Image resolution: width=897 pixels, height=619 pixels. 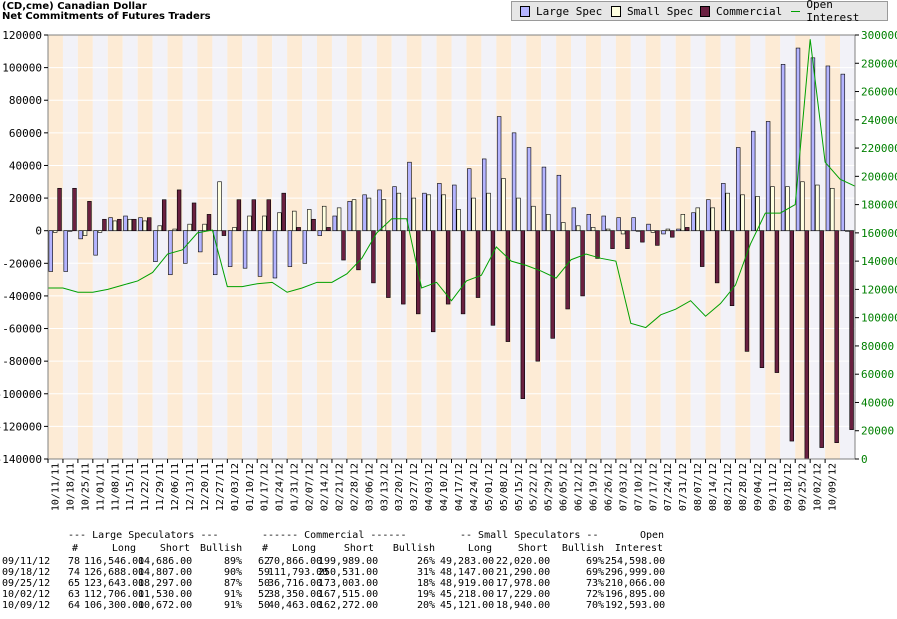 What do you see at coordinates (561, 11) in the screenshot?
I see `legend-item-large-spec: Large Spec` at bounding box center [561, 11].